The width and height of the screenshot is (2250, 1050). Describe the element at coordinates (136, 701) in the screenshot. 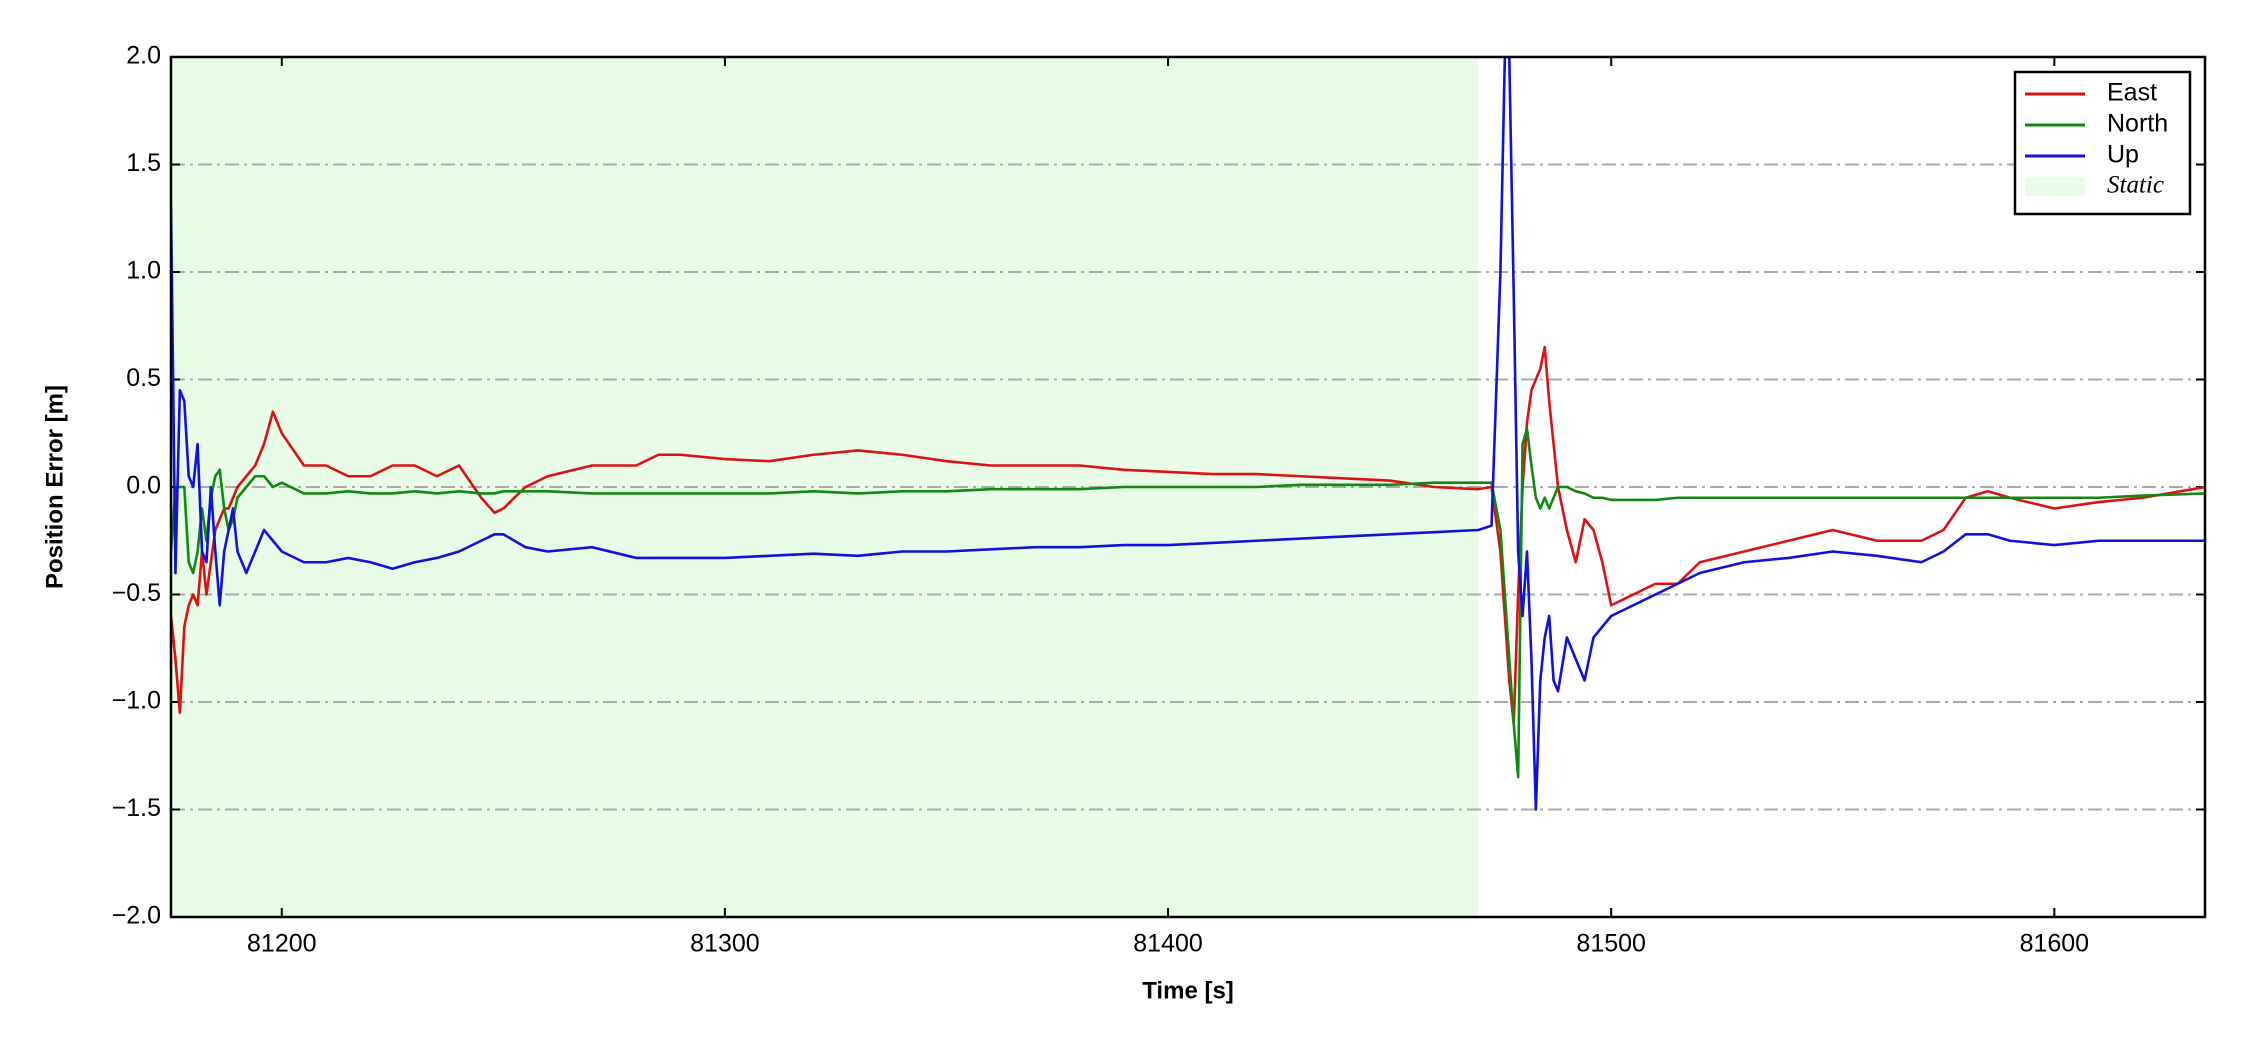

I see `y-tick-label: −1.0` at that location.